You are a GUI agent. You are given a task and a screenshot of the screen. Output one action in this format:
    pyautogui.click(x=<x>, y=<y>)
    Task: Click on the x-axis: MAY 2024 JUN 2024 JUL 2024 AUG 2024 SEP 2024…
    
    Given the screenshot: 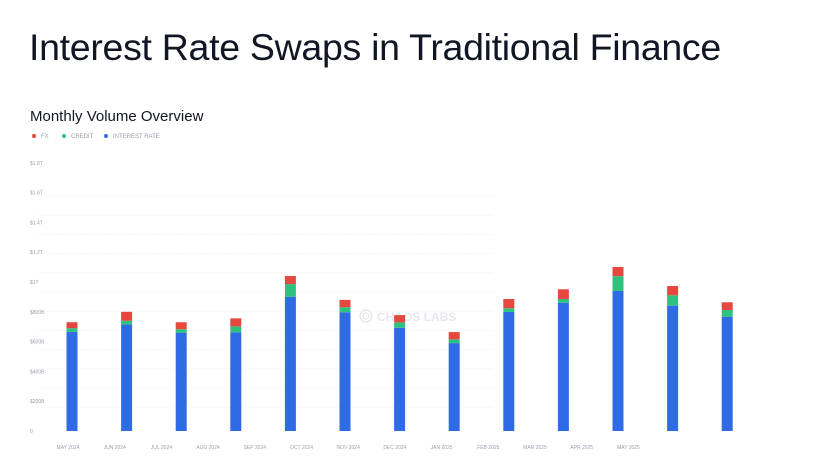 What is the action you would take?
    pyautogui.click(x=349, y=448)
    